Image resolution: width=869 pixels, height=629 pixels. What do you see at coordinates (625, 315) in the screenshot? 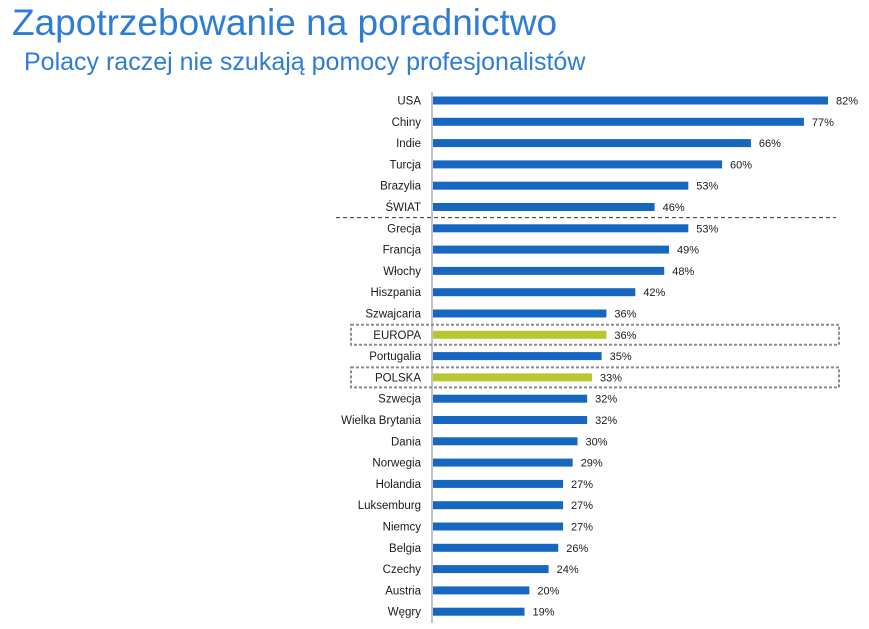
I see `value-label-szwajcaria: 36%` at bounding box center [625, 315].